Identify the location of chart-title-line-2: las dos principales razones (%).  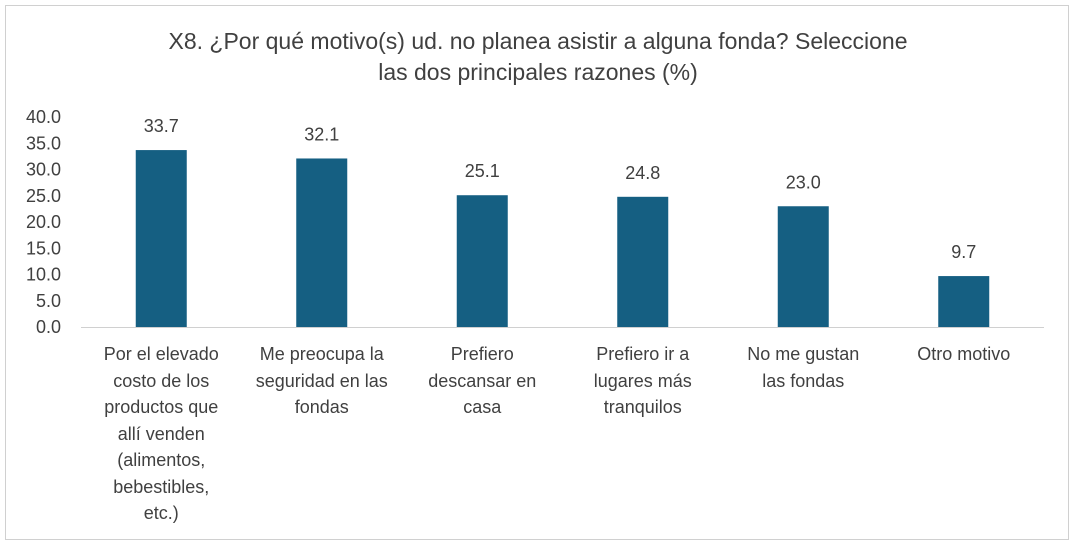
(538, 72).